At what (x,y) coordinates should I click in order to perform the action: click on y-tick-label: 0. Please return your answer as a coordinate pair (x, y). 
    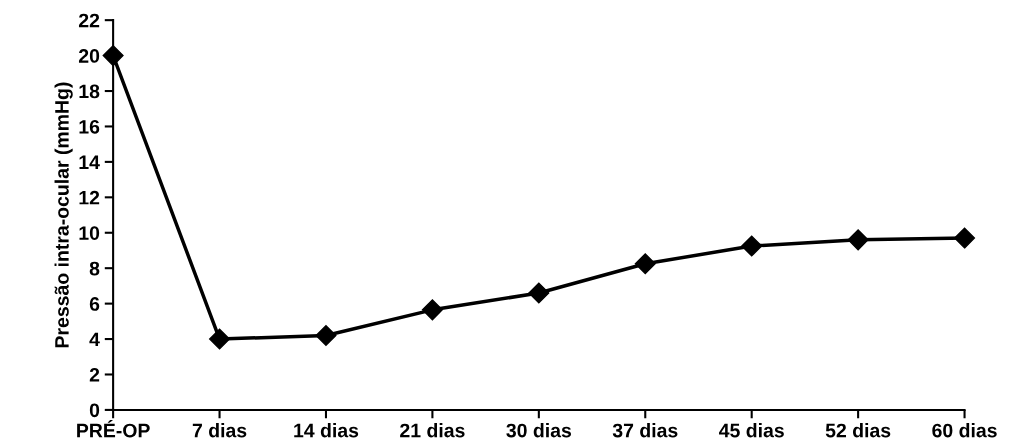
    Looking at the image, I should click on (94, 410).